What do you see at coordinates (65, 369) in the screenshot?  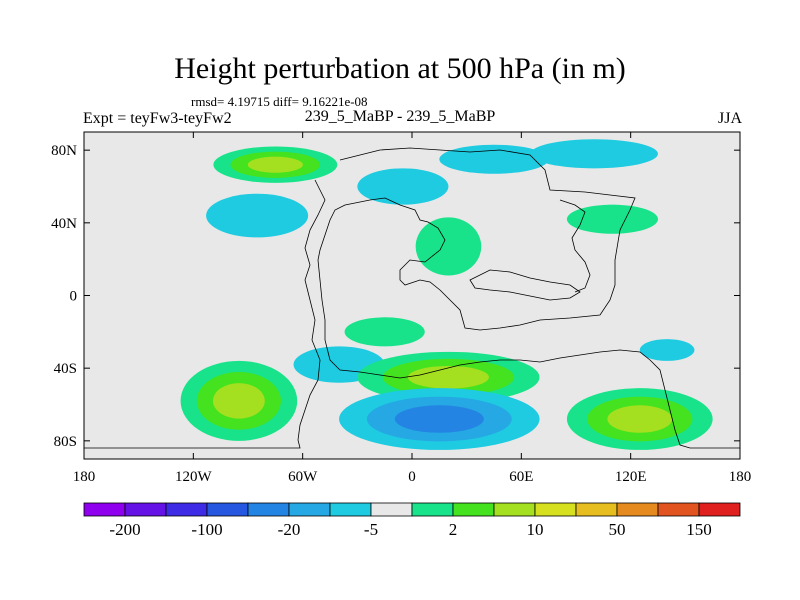 I see `y-tick-label: 40S` at bounding box center [65, 369].